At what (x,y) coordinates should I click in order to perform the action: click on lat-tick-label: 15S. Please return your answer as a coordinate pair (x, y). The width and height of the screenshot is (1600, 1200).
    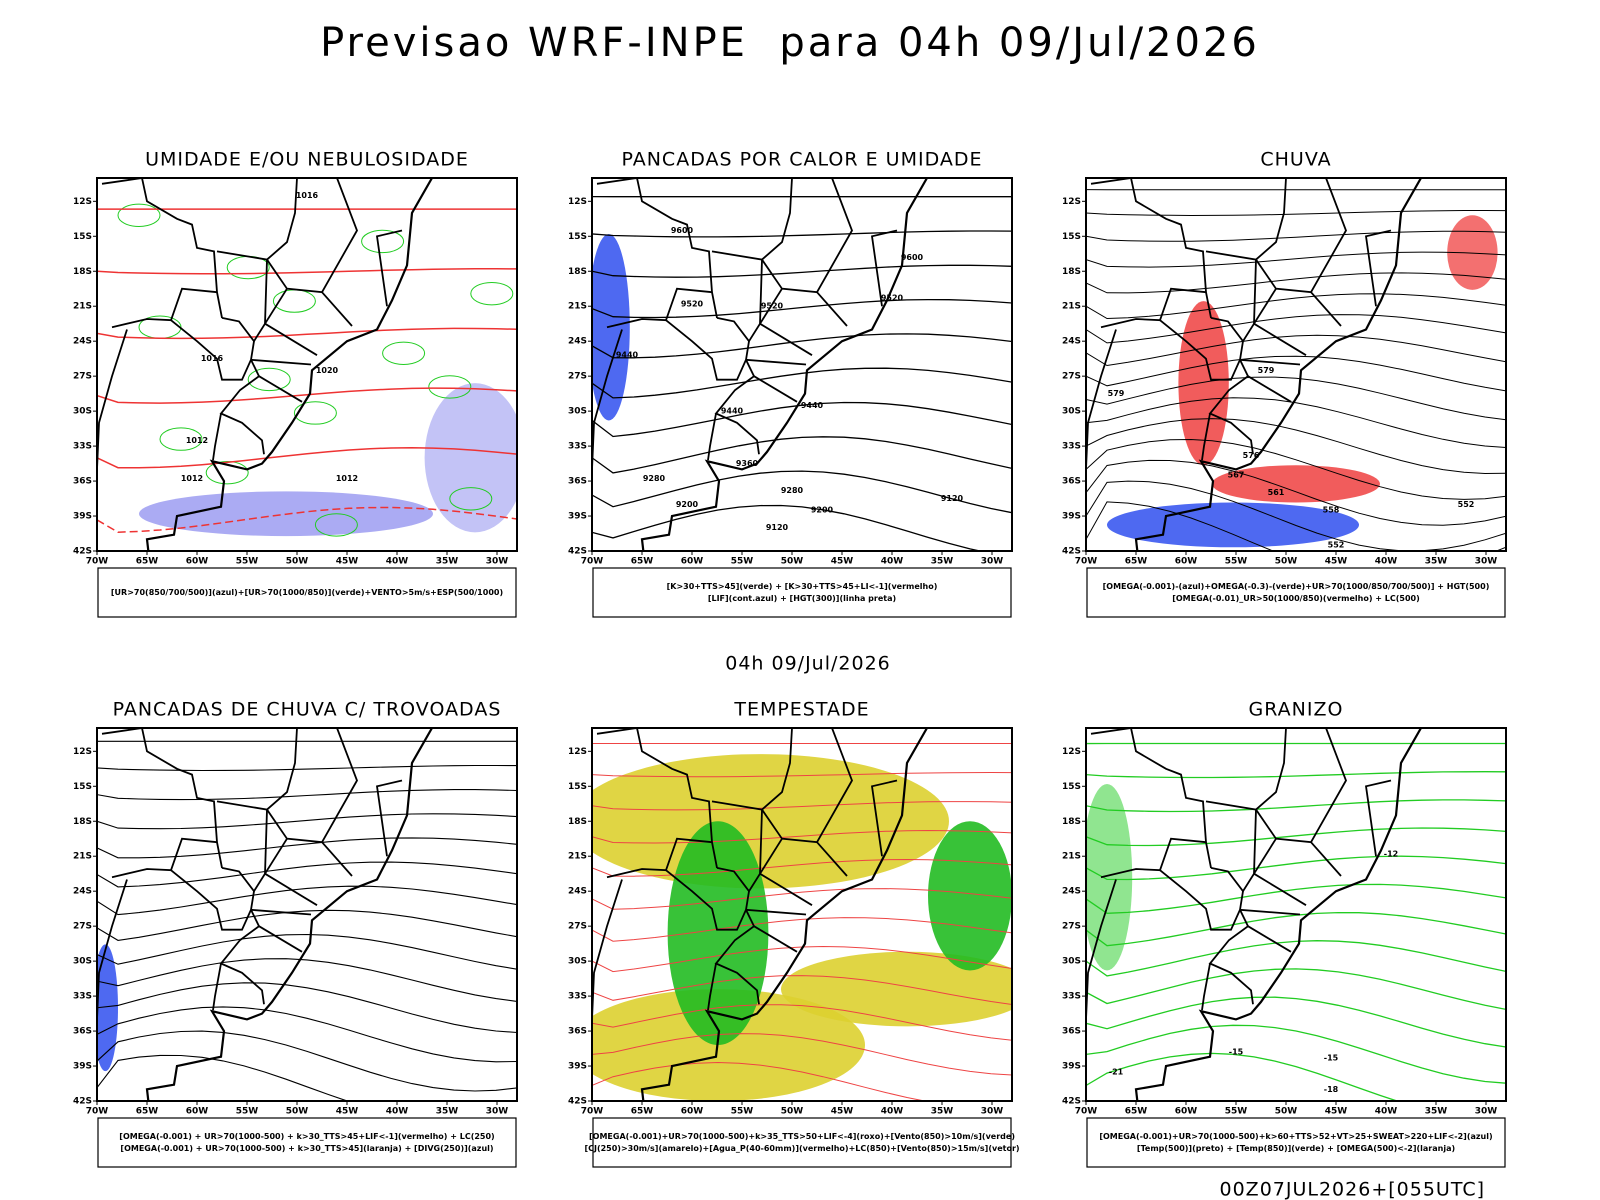
    Looking at the image, I should click on (1071, 787).